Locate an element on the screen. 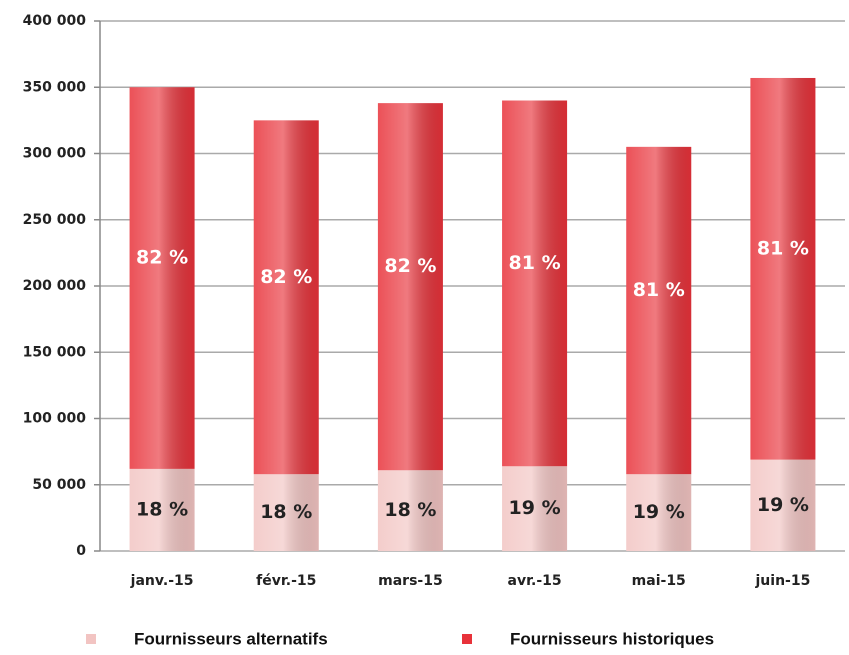 The height and width of the screenshot is (655, 849). x-tick-label: avr.-15 is located at coordinates (535, 581).